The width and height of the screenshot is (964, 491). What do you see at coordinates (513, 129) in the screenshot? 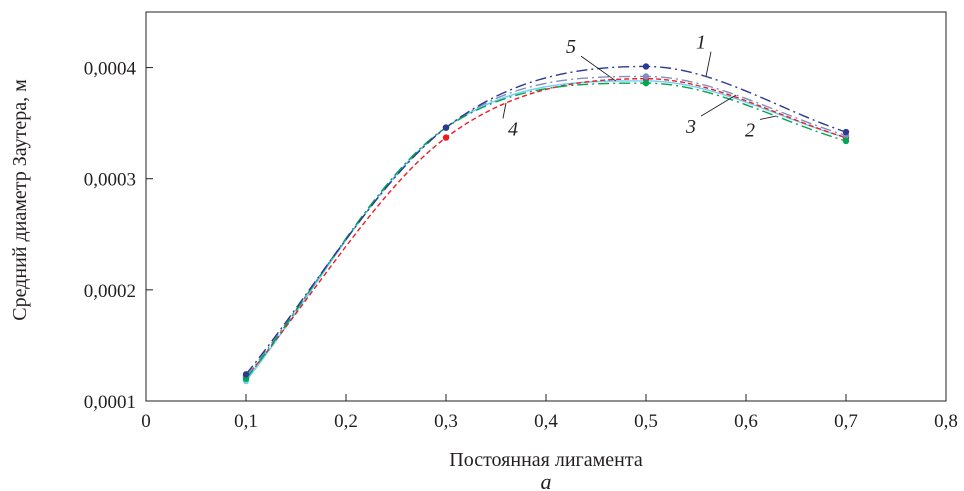
I see `curve-label-4: 4` at bounding box center [513, 129].